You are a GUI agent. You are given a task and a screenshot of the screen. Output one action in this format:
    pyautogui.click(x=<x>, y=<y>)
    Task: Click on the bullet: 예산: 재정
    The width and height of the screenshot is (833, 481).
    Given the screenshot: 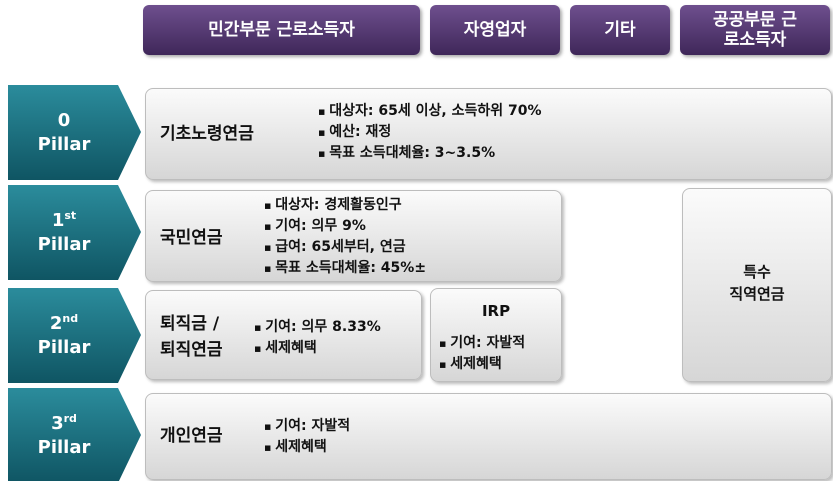 What is the action you would take?
    pyautogui.click(x=430, y=132)
    